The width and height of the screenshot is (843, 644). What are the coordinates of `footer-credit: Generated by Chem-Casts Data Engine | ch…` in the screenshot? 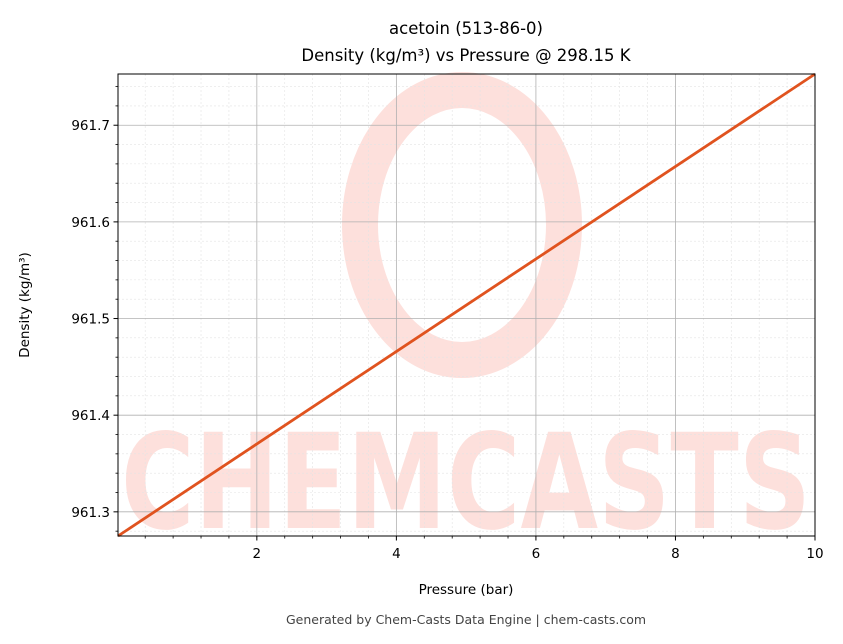 It's located at (466, 619).